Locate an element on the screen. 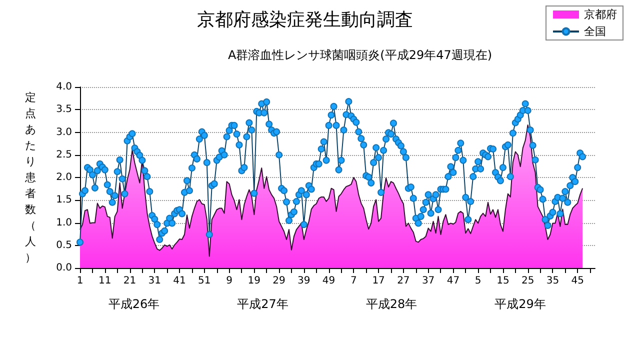 This screenshot has height=347, width=631. x-tick-label: 5 is located at coordinates (478, 281).